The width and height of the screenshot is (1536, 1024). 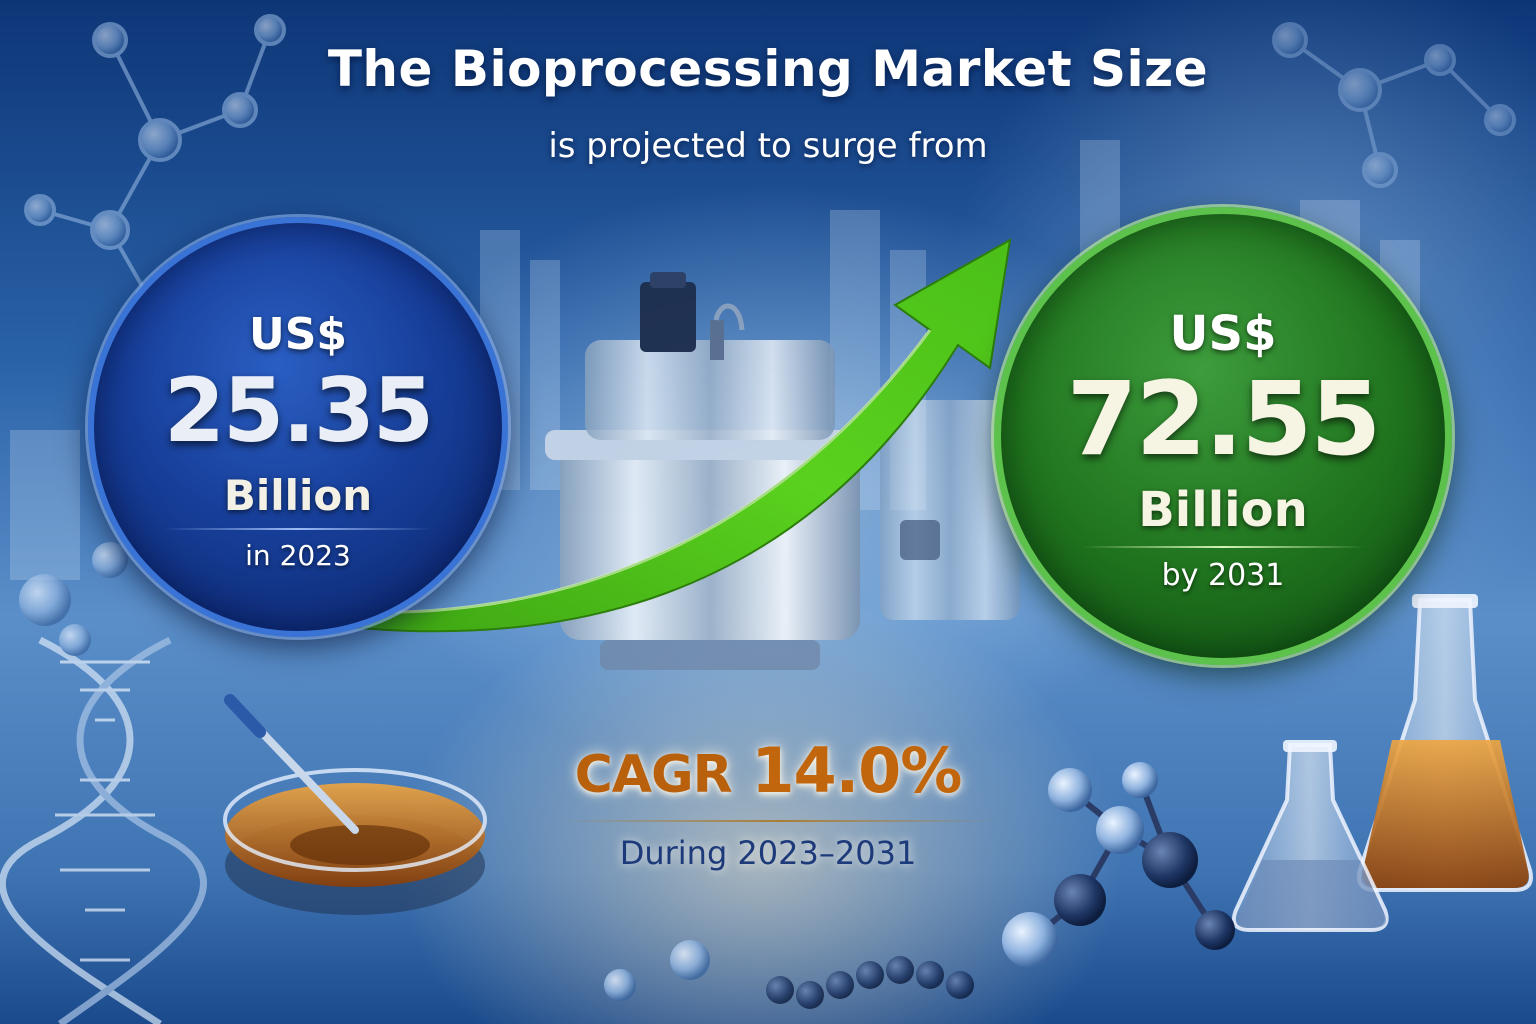 What do you see at coordinates (103, 783) in the screenshot?
I see `dna-helix-icon` at bounding box center [103, 783].